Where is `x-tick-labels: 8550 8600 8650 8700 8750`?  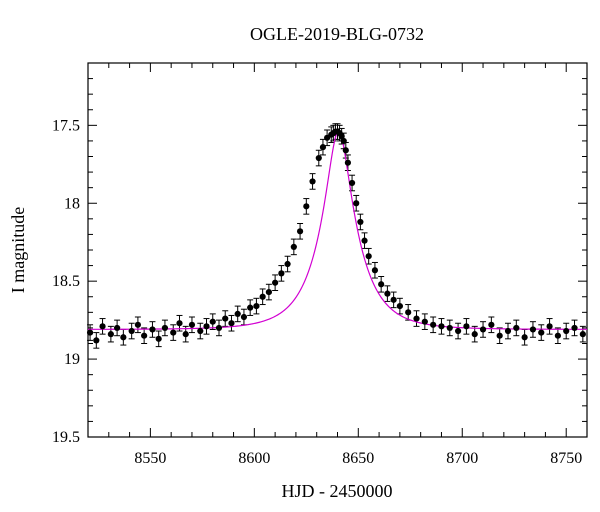 x-tick-labels: 8550 8600 8650 8700 8750 is located at coordinates (358, 458).